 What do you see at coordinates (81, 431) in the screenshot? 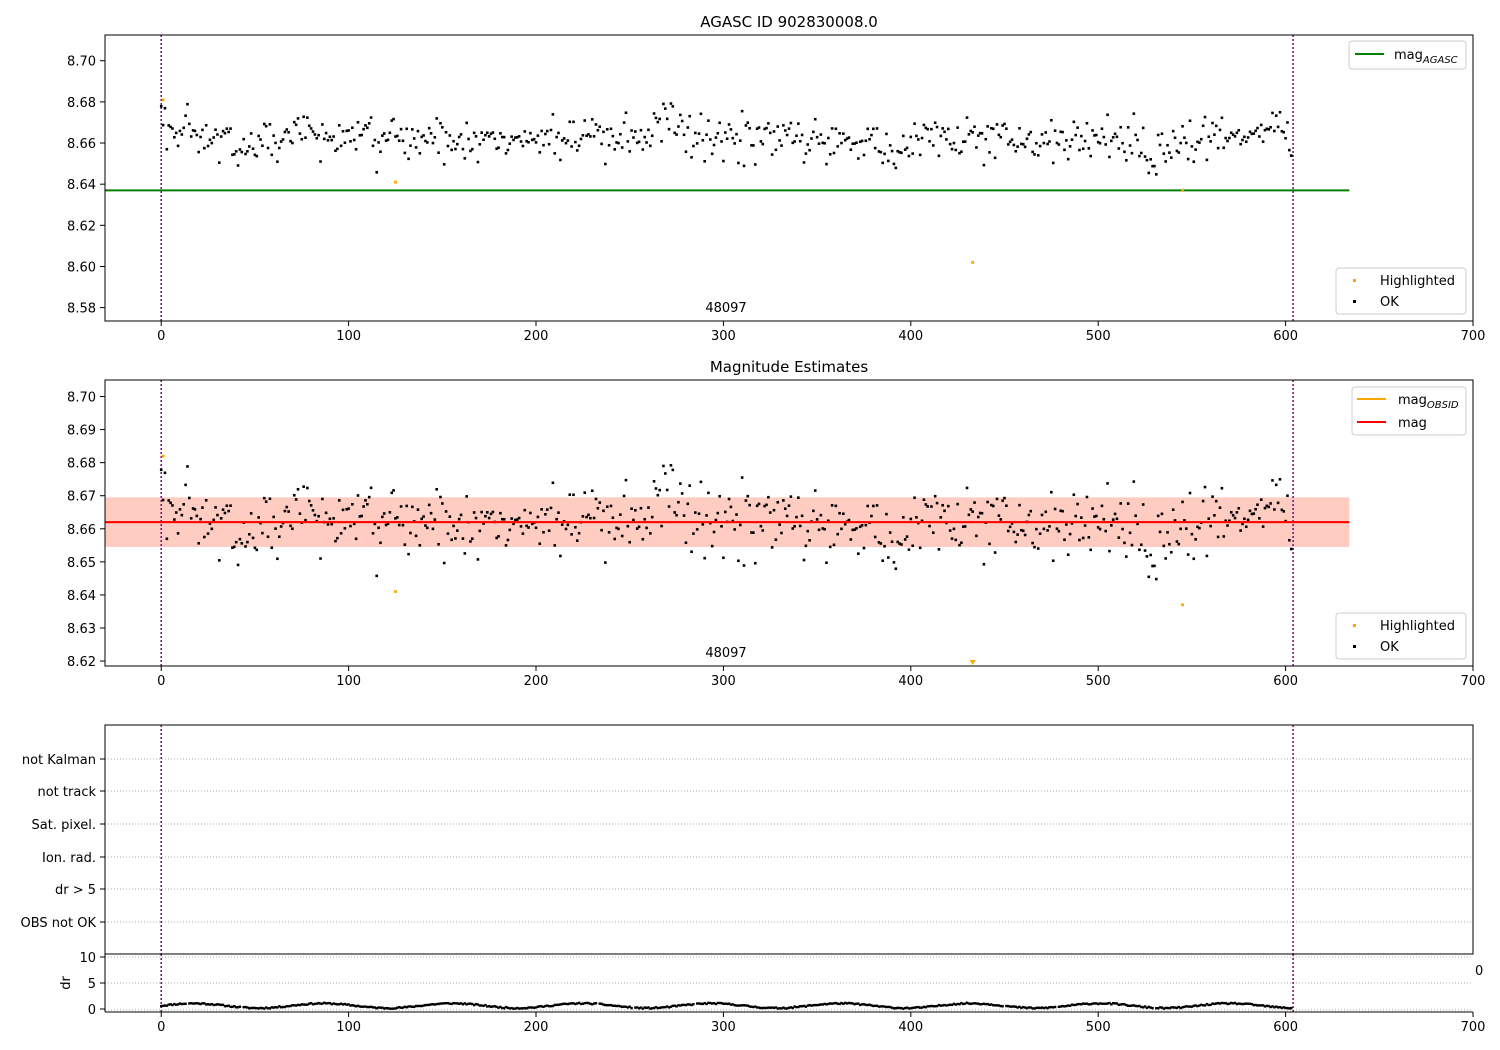
I see `y-tick-label: 8.69` at bounding box center [81, 431].